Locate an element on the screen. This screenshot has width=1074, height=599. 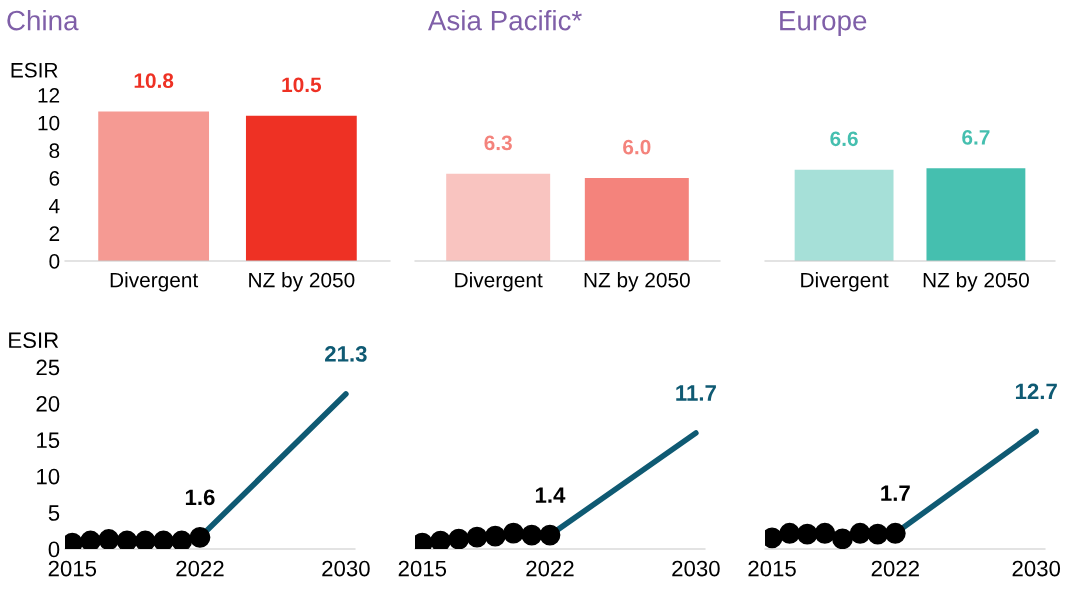
y-tick-label: 25 is located at coordinates (48, 367).